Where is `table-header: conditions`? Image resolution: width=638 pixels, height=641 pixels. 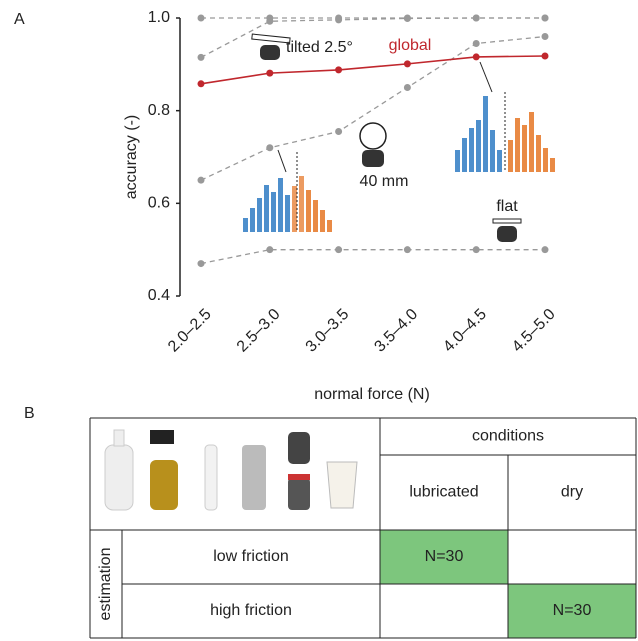
table-header: conditions is located at coordinates (508, 436).